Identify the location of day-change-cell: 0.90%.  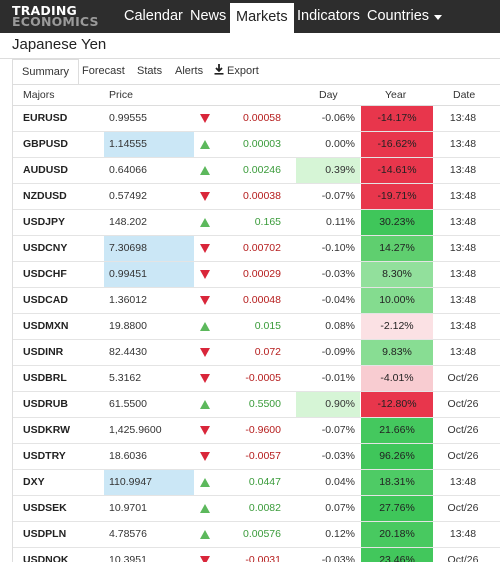
(328, 404).